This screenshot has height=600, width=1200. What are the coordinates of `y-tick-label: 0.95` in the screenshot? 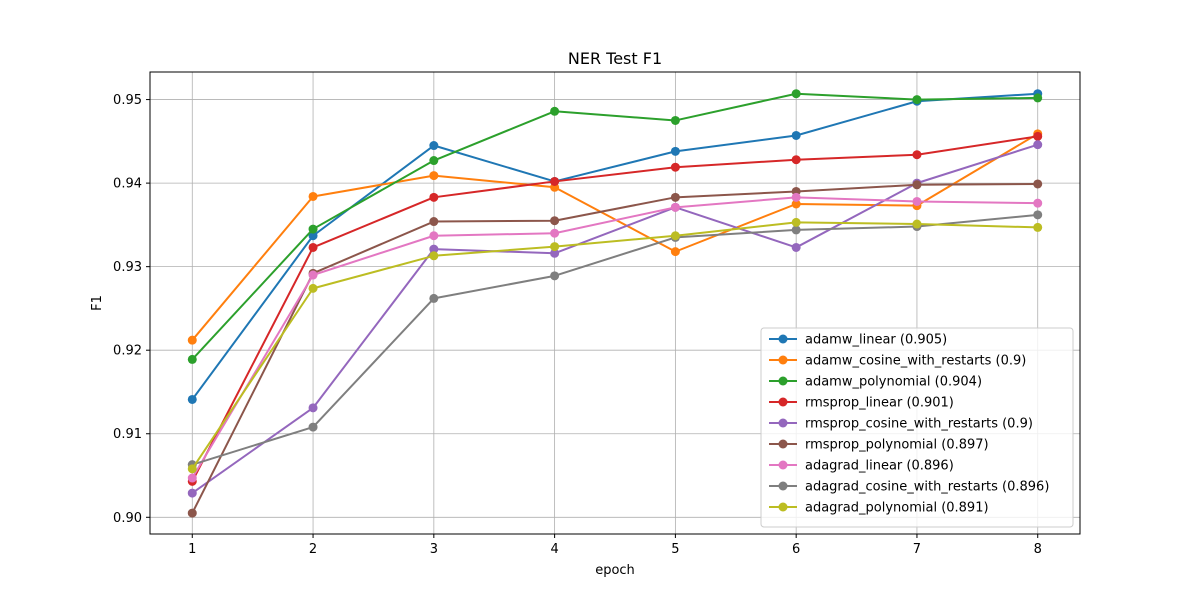 It's located at (127, 100).